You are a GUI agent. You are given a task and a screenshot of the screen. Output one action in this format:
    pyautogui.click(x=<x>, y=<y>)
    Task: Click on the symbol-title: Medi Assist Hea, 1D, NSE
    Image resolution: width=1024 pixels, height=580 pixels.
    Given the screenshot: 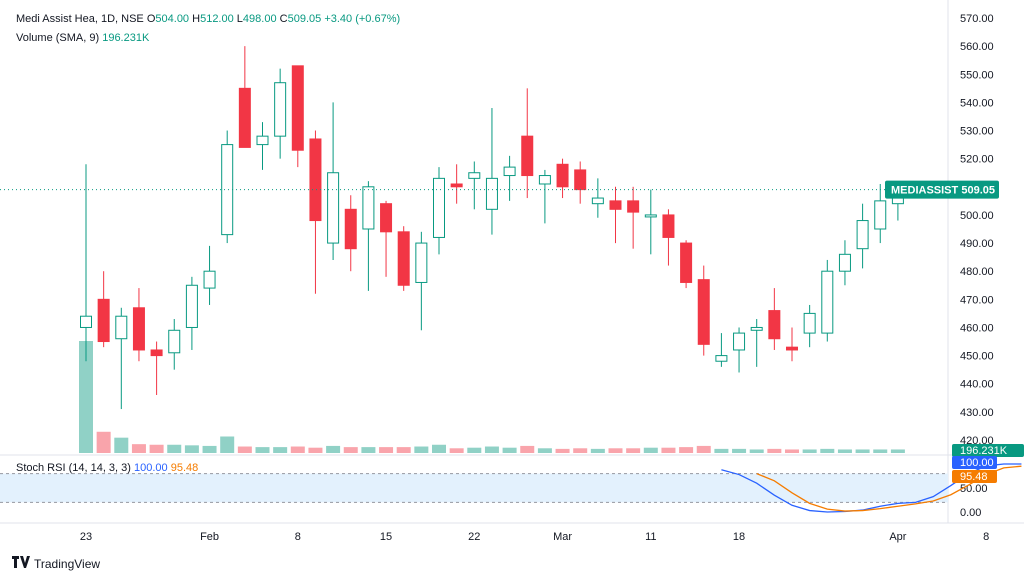 What is the action you would take?
    pyautogui.click(x=80, y=19)
    